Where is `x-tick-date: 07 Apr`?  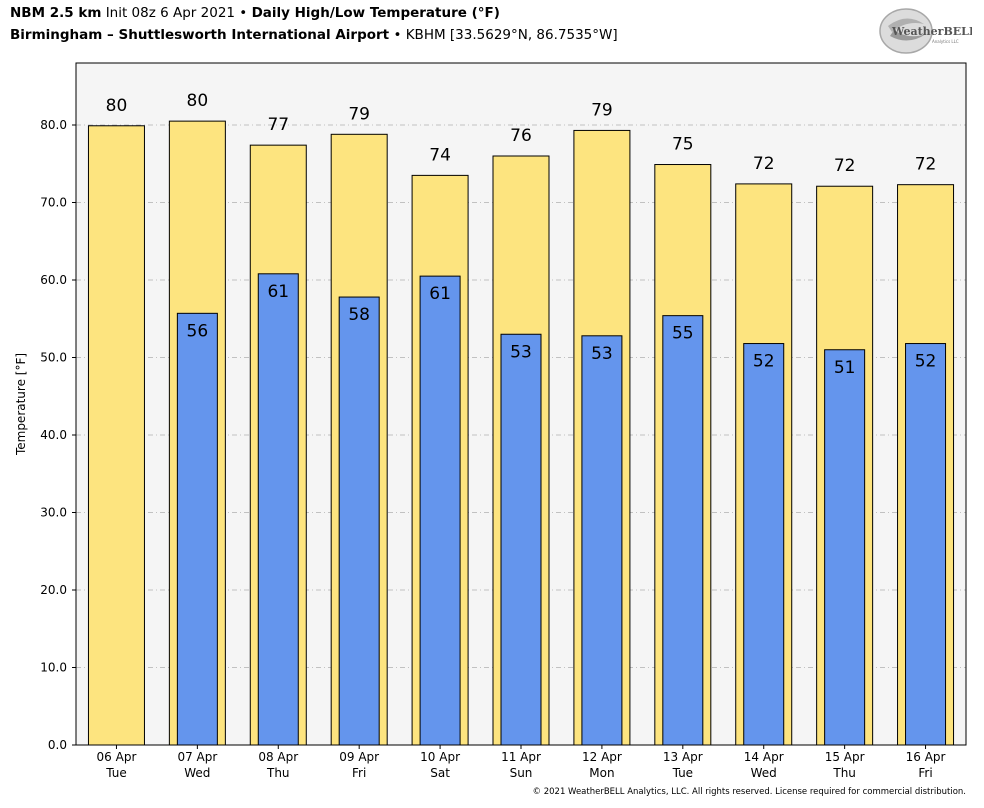
x-tick-date: 07 Apr is located at coordinates (197, 757).